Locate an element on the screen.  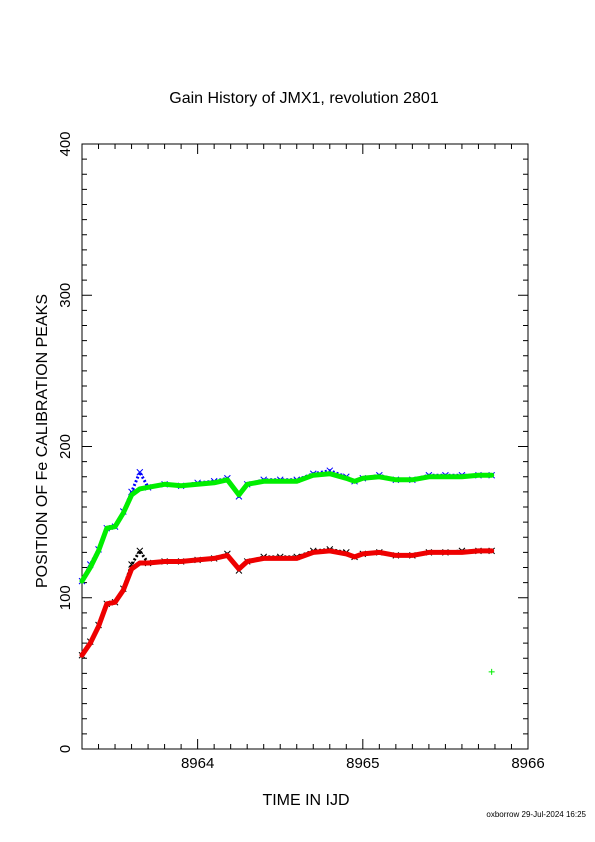
footer-stamp: oxborrow 29-Jul-2024 16:25 is located at coordinates (536, 814).